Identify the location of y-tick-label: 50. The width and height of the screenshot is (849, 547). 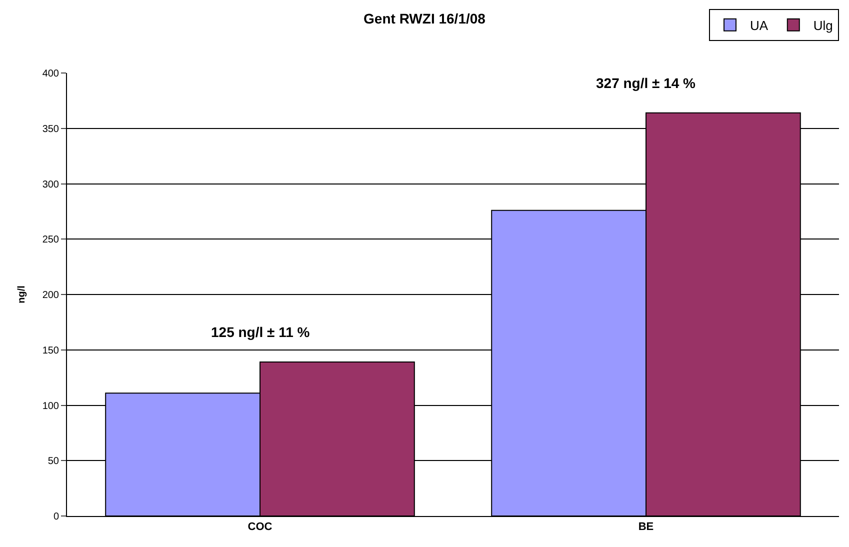
(54, 462).